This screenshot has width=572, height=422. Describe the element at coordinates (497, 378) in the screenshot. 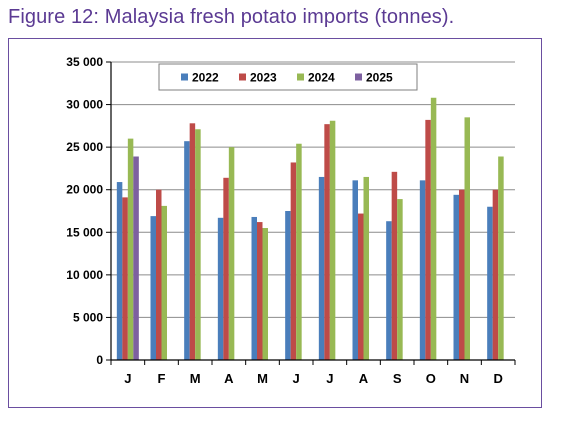

I see `x-category-label: D` at that location.